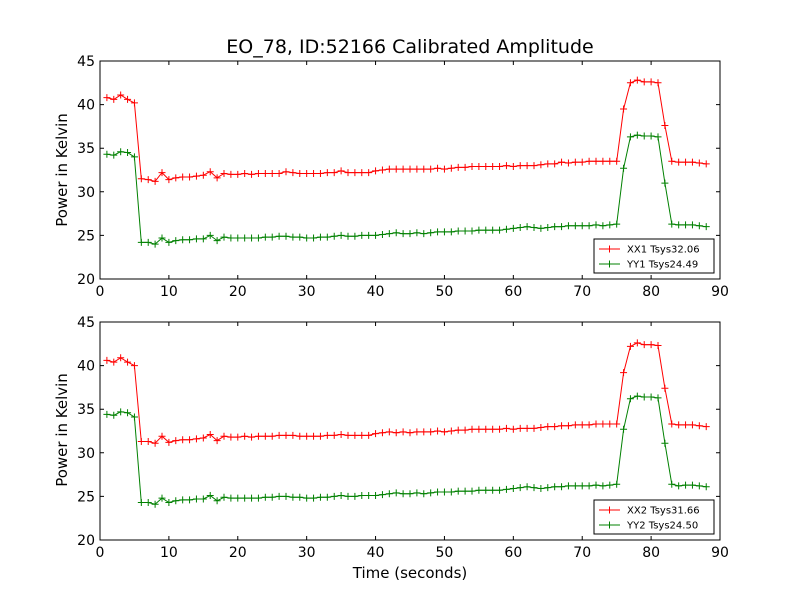 The width and height of the screenshot is (800, 600). Describe the element at coordinates (654, 256) in the screenshot. I see `legend-box` at that location.